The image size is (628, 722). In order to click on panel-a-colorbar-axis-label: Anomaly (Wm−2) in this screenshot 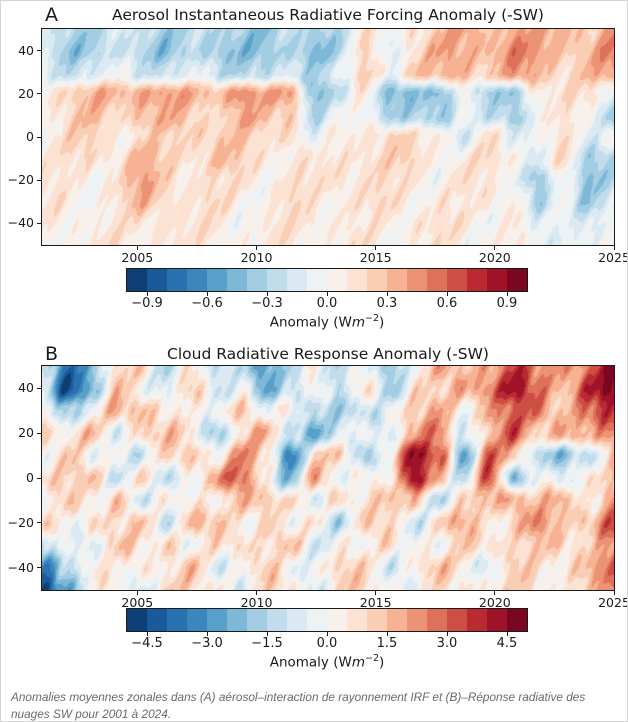, I will do `click(327, 321)`.